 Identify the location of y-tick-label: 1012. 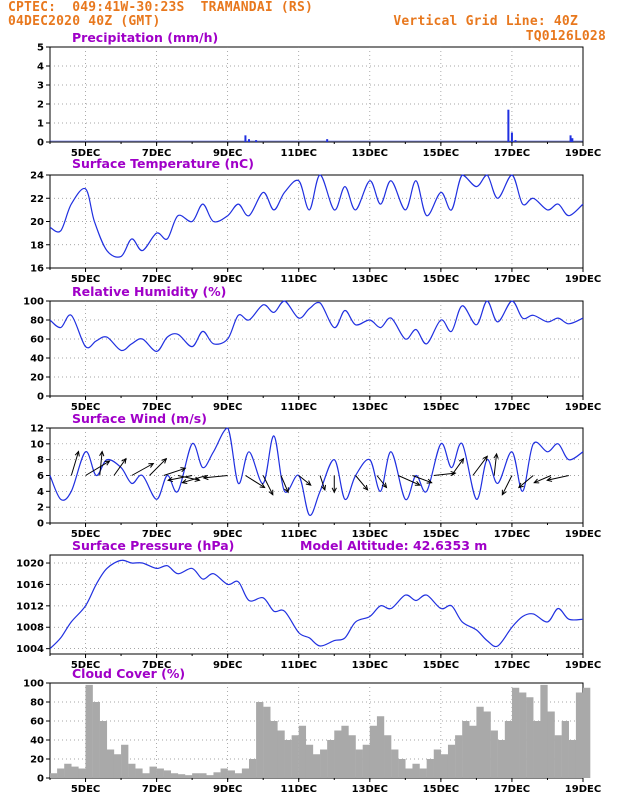
(30, 606).